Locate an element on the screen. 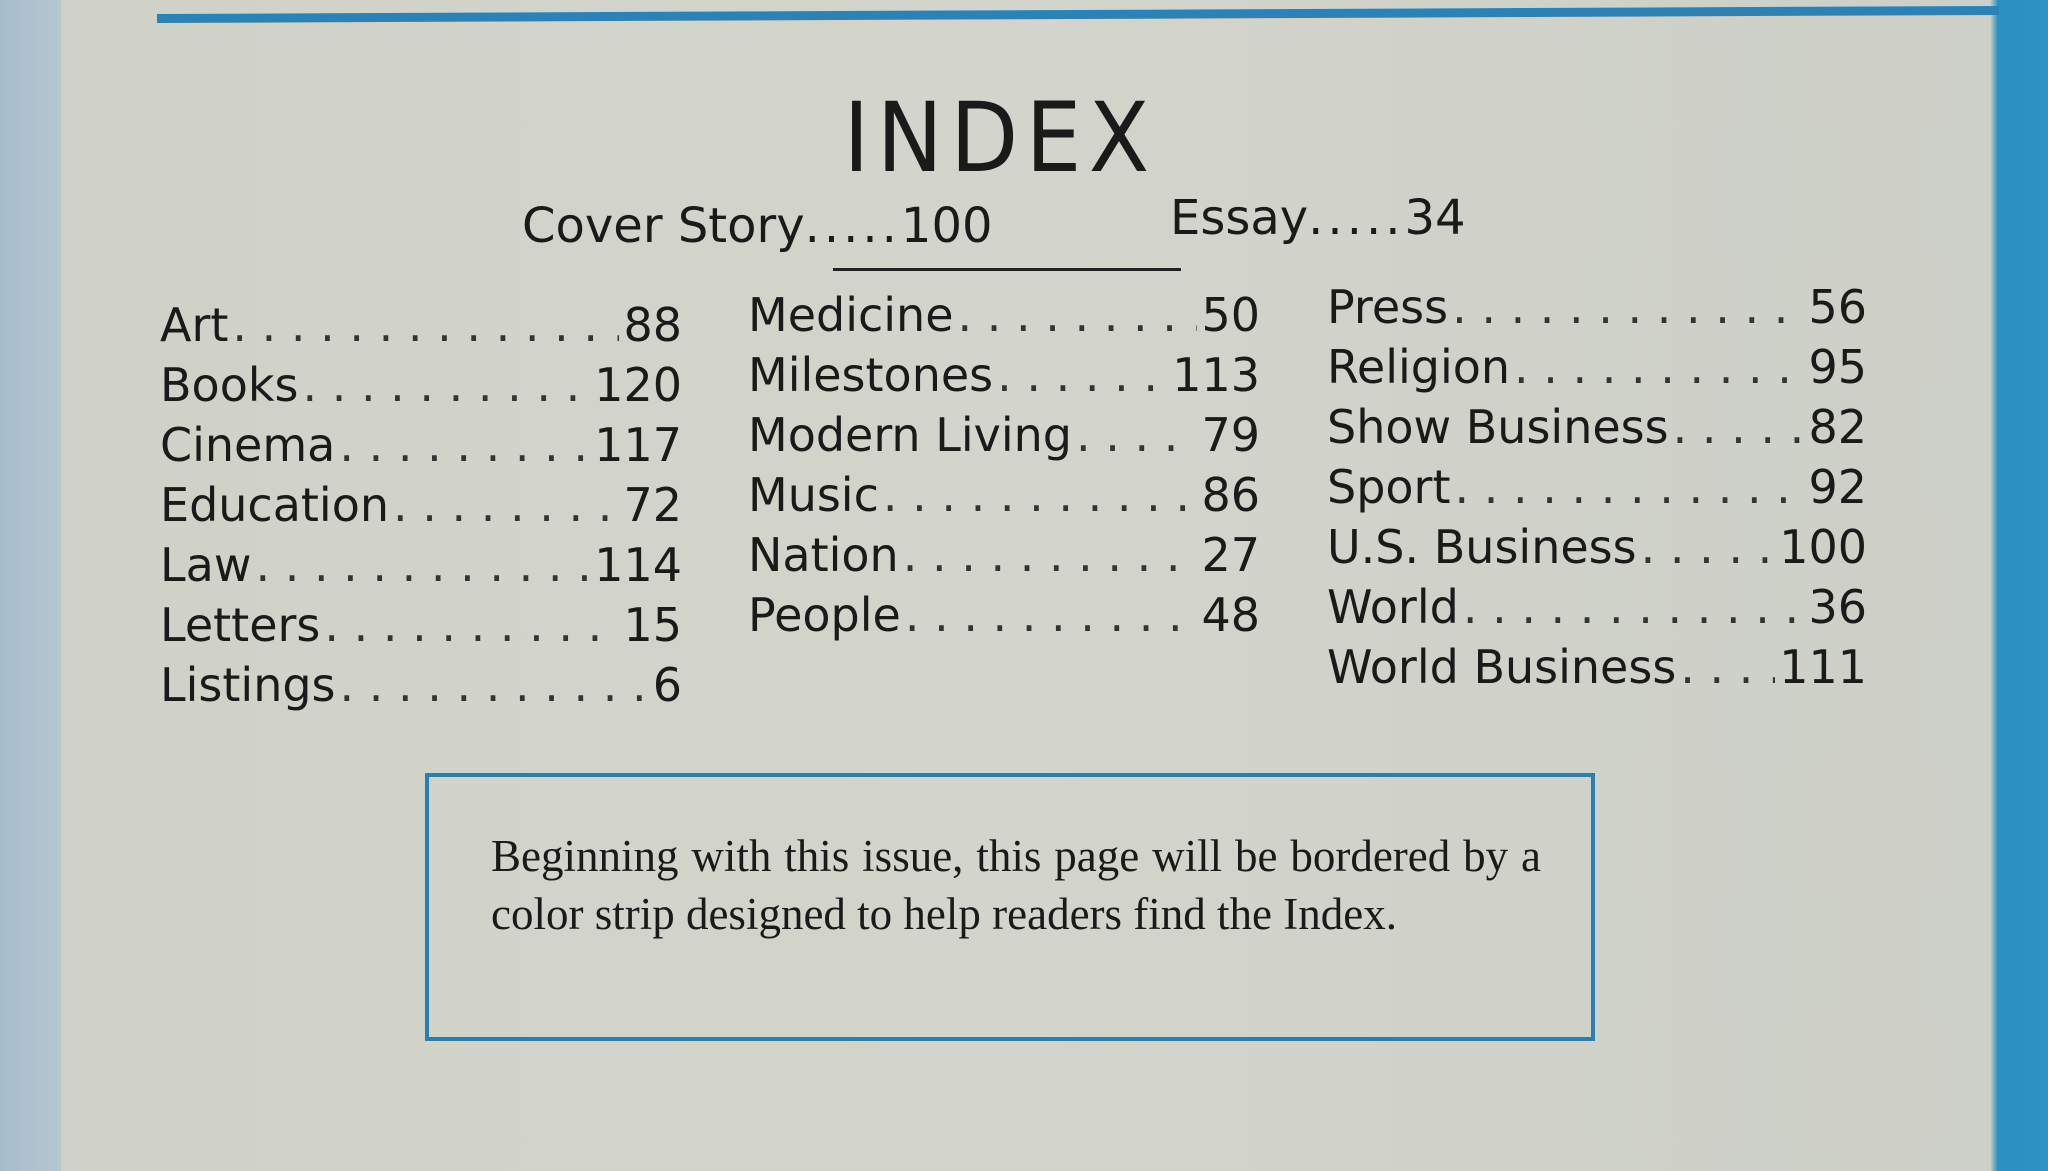  entry-page: 100 is located at coordinates (1823, 547).